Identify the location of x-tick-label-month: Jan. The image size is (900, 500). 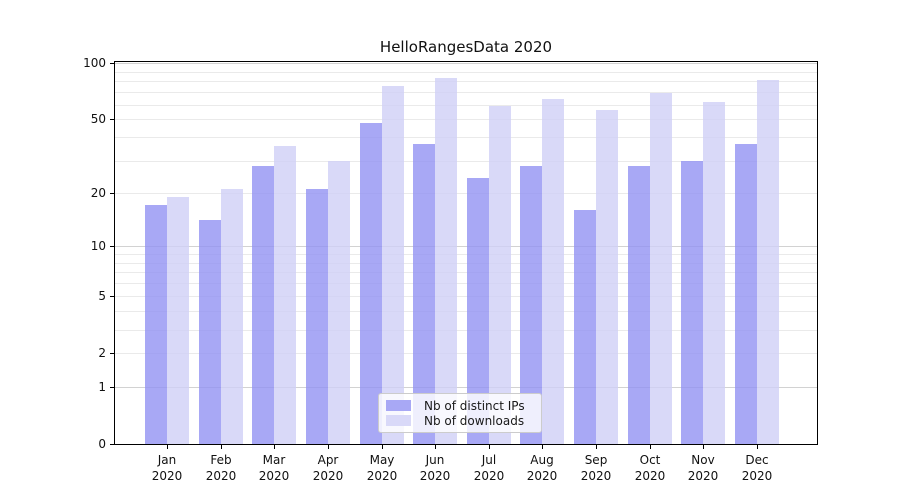
(167, 460).